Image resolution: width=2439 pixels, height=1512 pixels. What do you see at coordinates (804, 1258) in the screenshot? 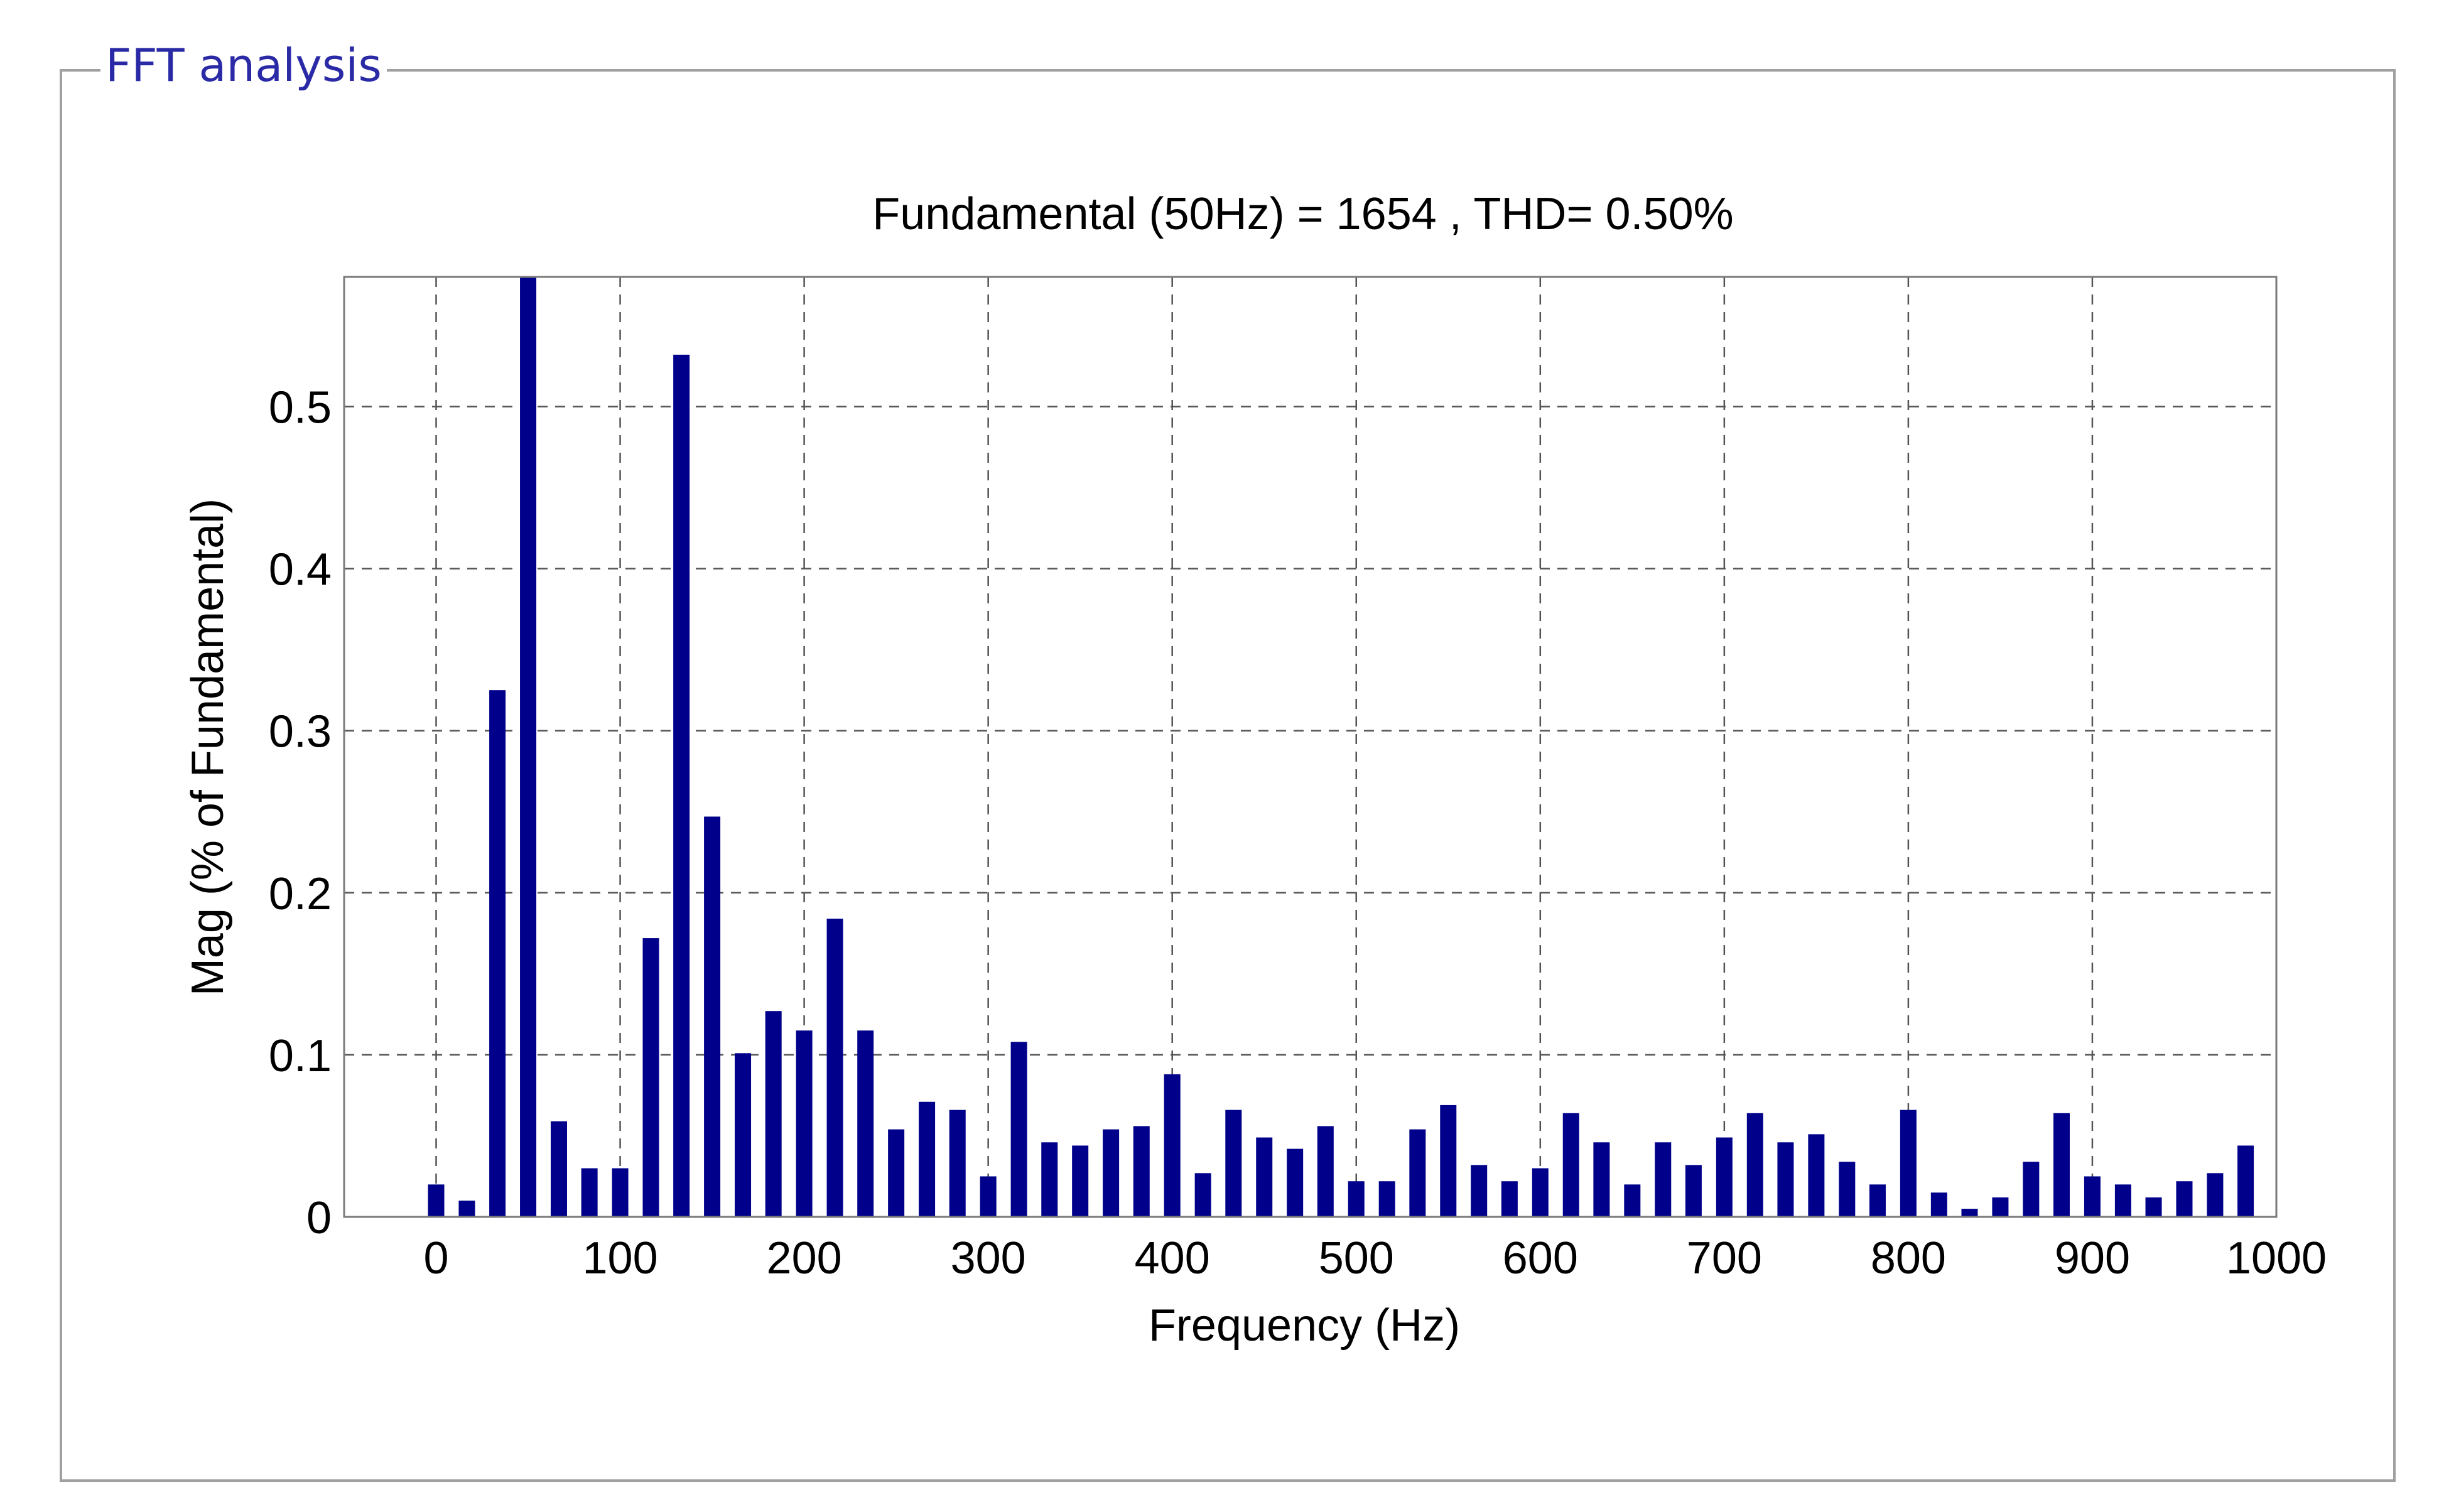
I see `x-tick-label: 200` at bounding box center [804, 1258].